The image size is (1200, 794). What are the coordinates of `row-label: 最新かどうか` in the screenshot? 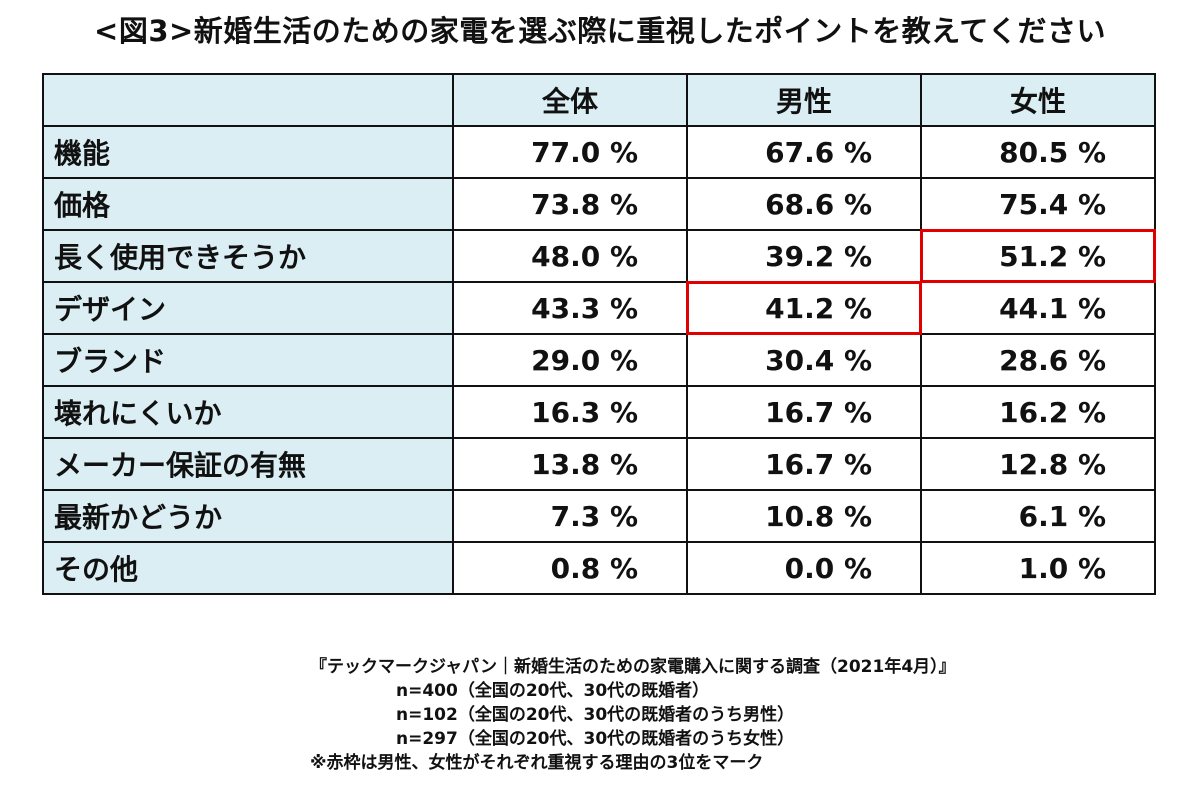 It's located at (248, 516).